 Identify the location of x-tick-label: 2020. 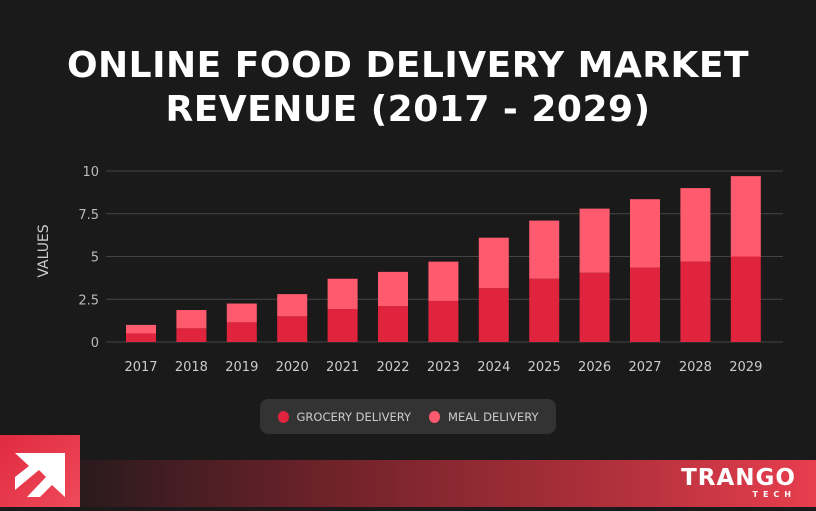
(292, 367).